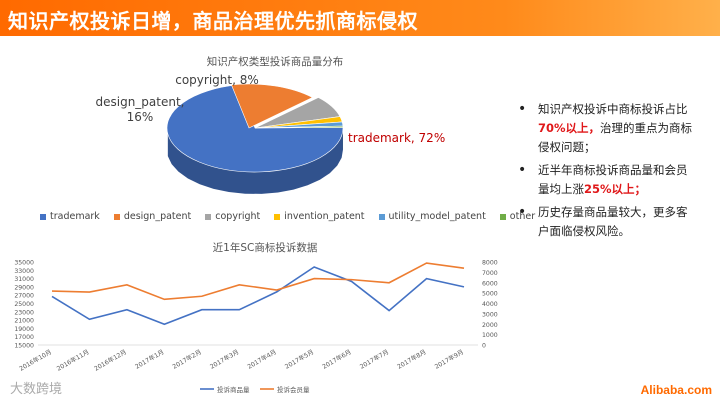 This screenshot has height=405, width=720. I want to click on y-left-tick: 17000, so click(24, 337).